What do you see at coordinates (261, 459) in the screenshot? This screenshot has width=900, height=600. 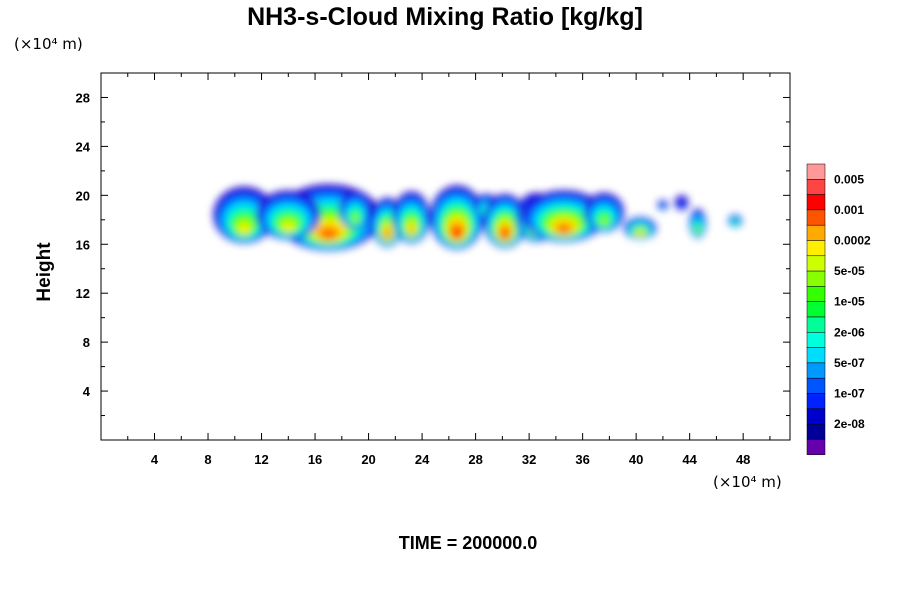 I see `x-tick-label: 12` at bounding box center [261, 459].